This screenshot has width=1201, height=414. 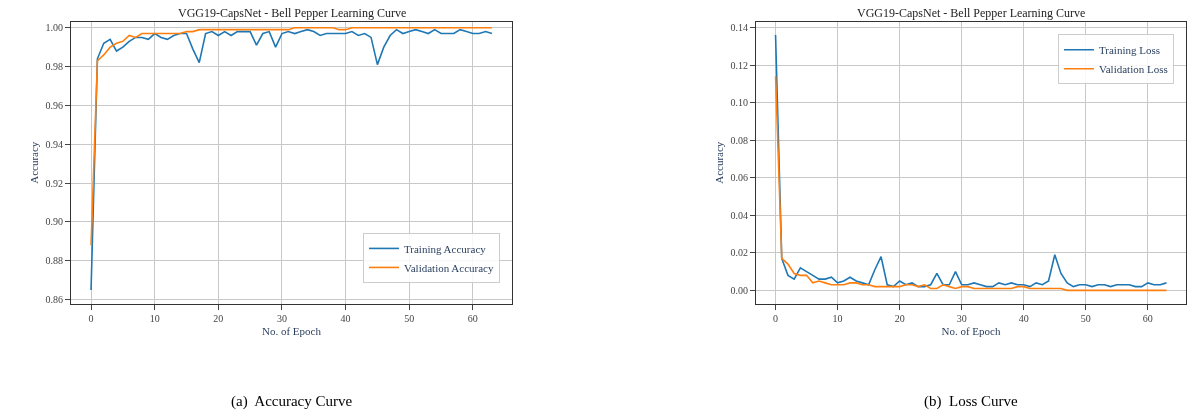 I want to click on y-tick-label: 0.12, so click(x=739, y=65).